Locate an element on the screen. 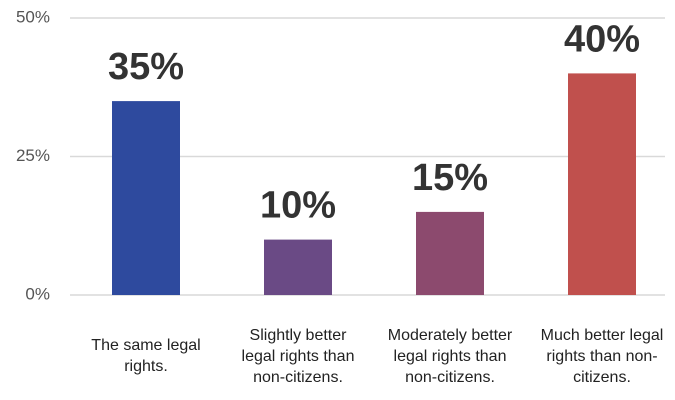 This screenshot has height=400, width=675. y-tick-label: 0% is located at coordinates (37, 293).